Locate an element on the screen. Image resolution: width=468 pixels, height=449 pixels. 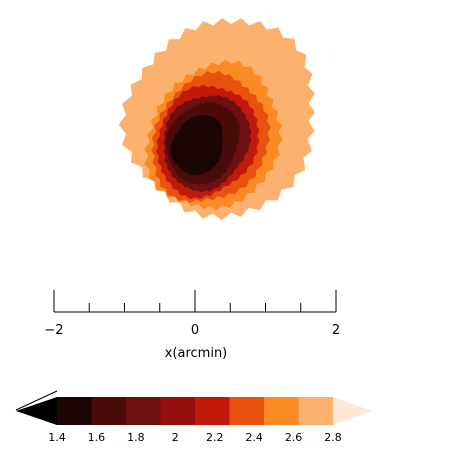
x-tick-label: −2 is located at coordinates (53, 330).